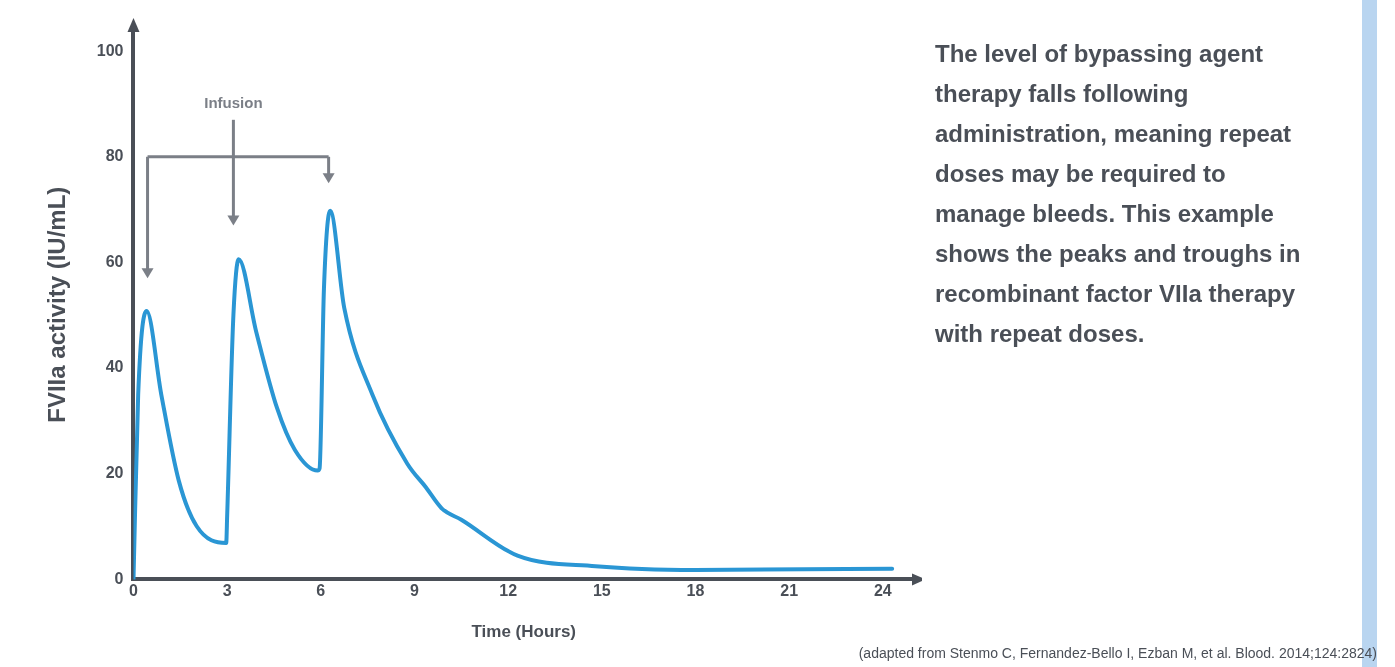  What do you see at coordinates (321, 591) in the screenshot?
I see `x-tick-label: 6` at bounding box center [321, 591].